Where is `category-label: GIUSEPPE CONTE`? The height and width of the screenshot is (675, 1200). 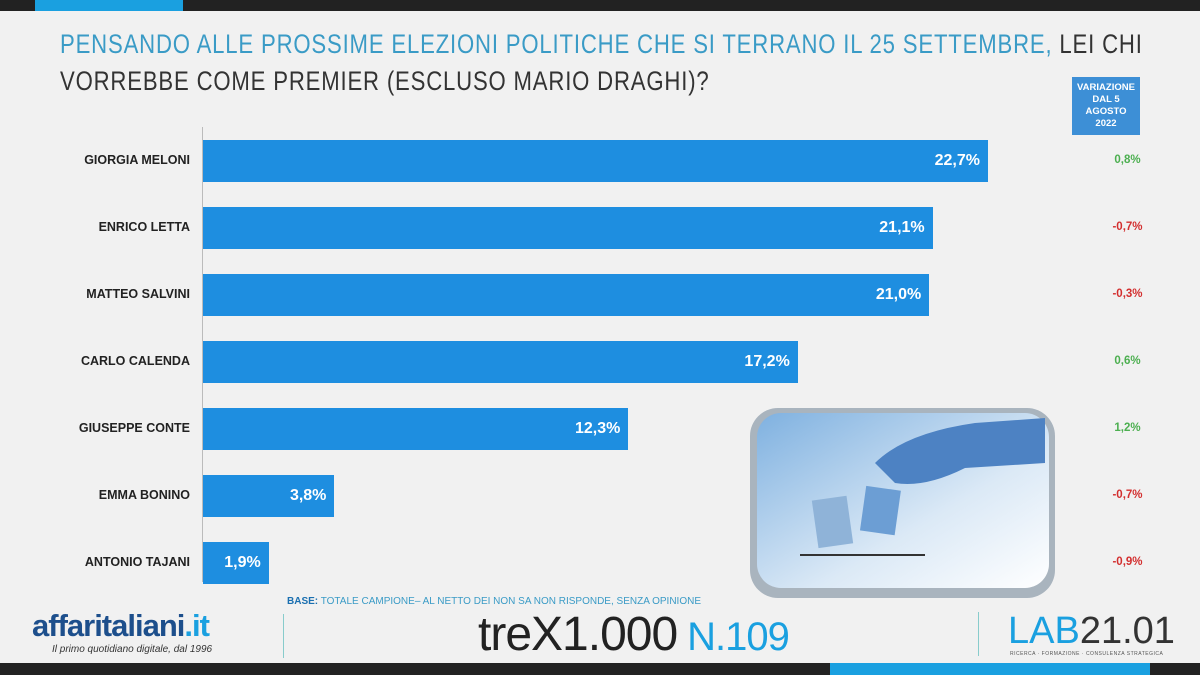 category-label: GIUSEPPE CONTE is located at coordinates (134, 428).